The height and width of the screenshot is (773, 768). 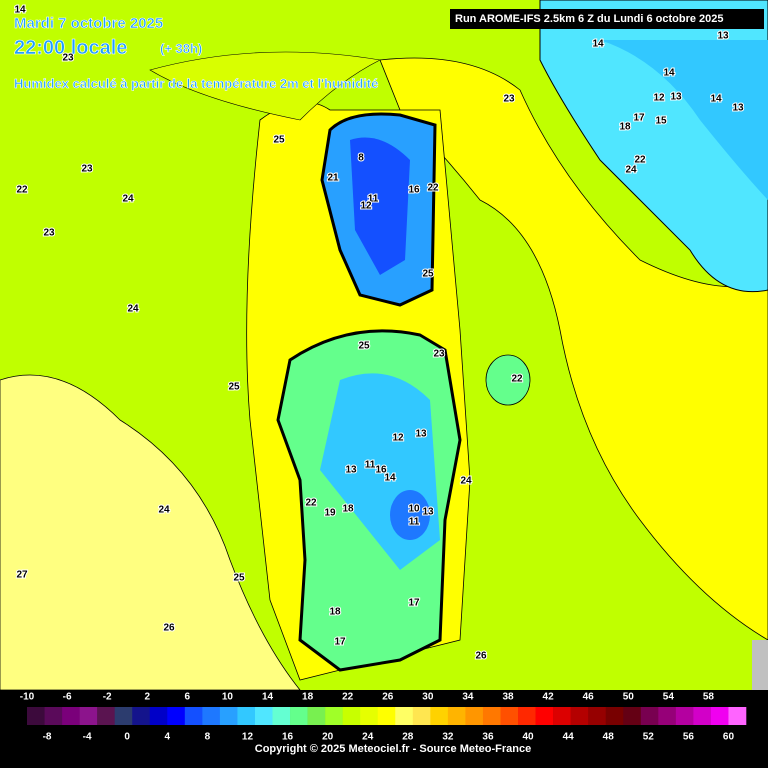 I want to click on contour-label: 27, so click(x=22, y=575).